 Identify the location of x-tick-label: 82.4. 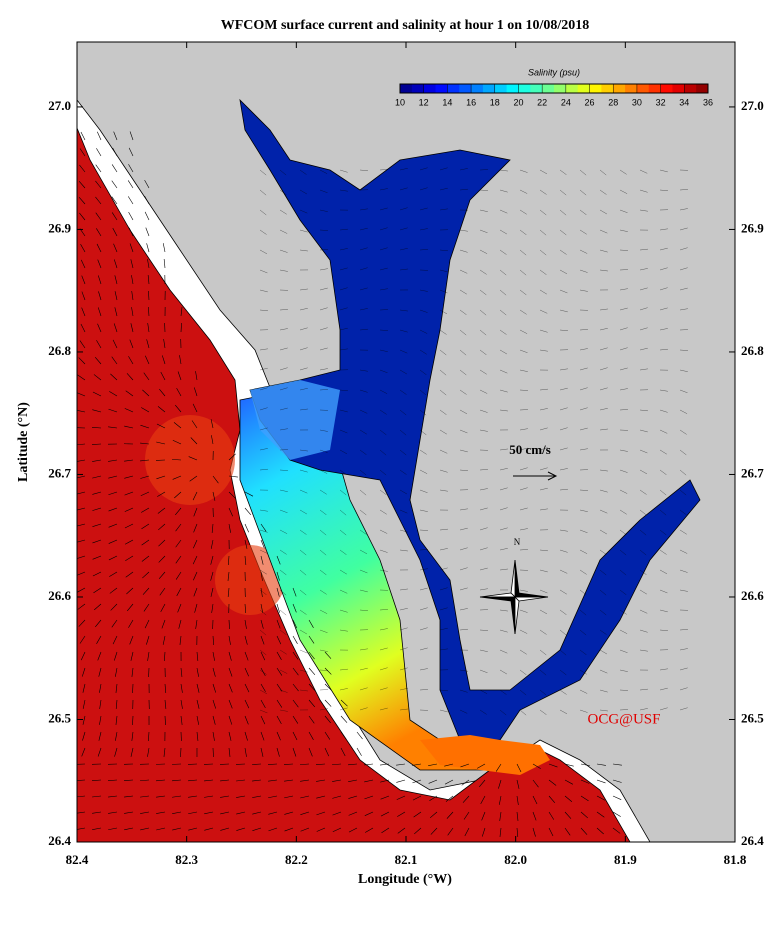
(77, 859).